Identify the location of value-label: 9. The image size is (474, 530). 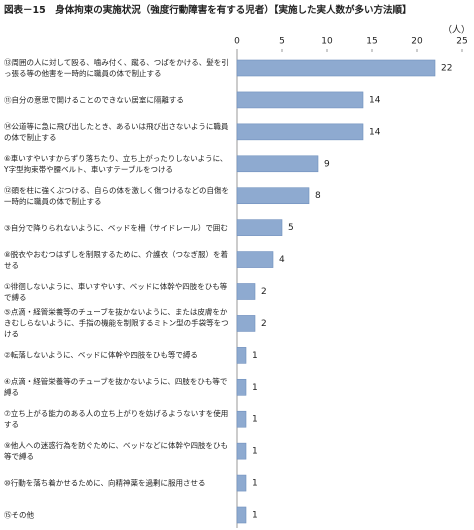
(327, 164).